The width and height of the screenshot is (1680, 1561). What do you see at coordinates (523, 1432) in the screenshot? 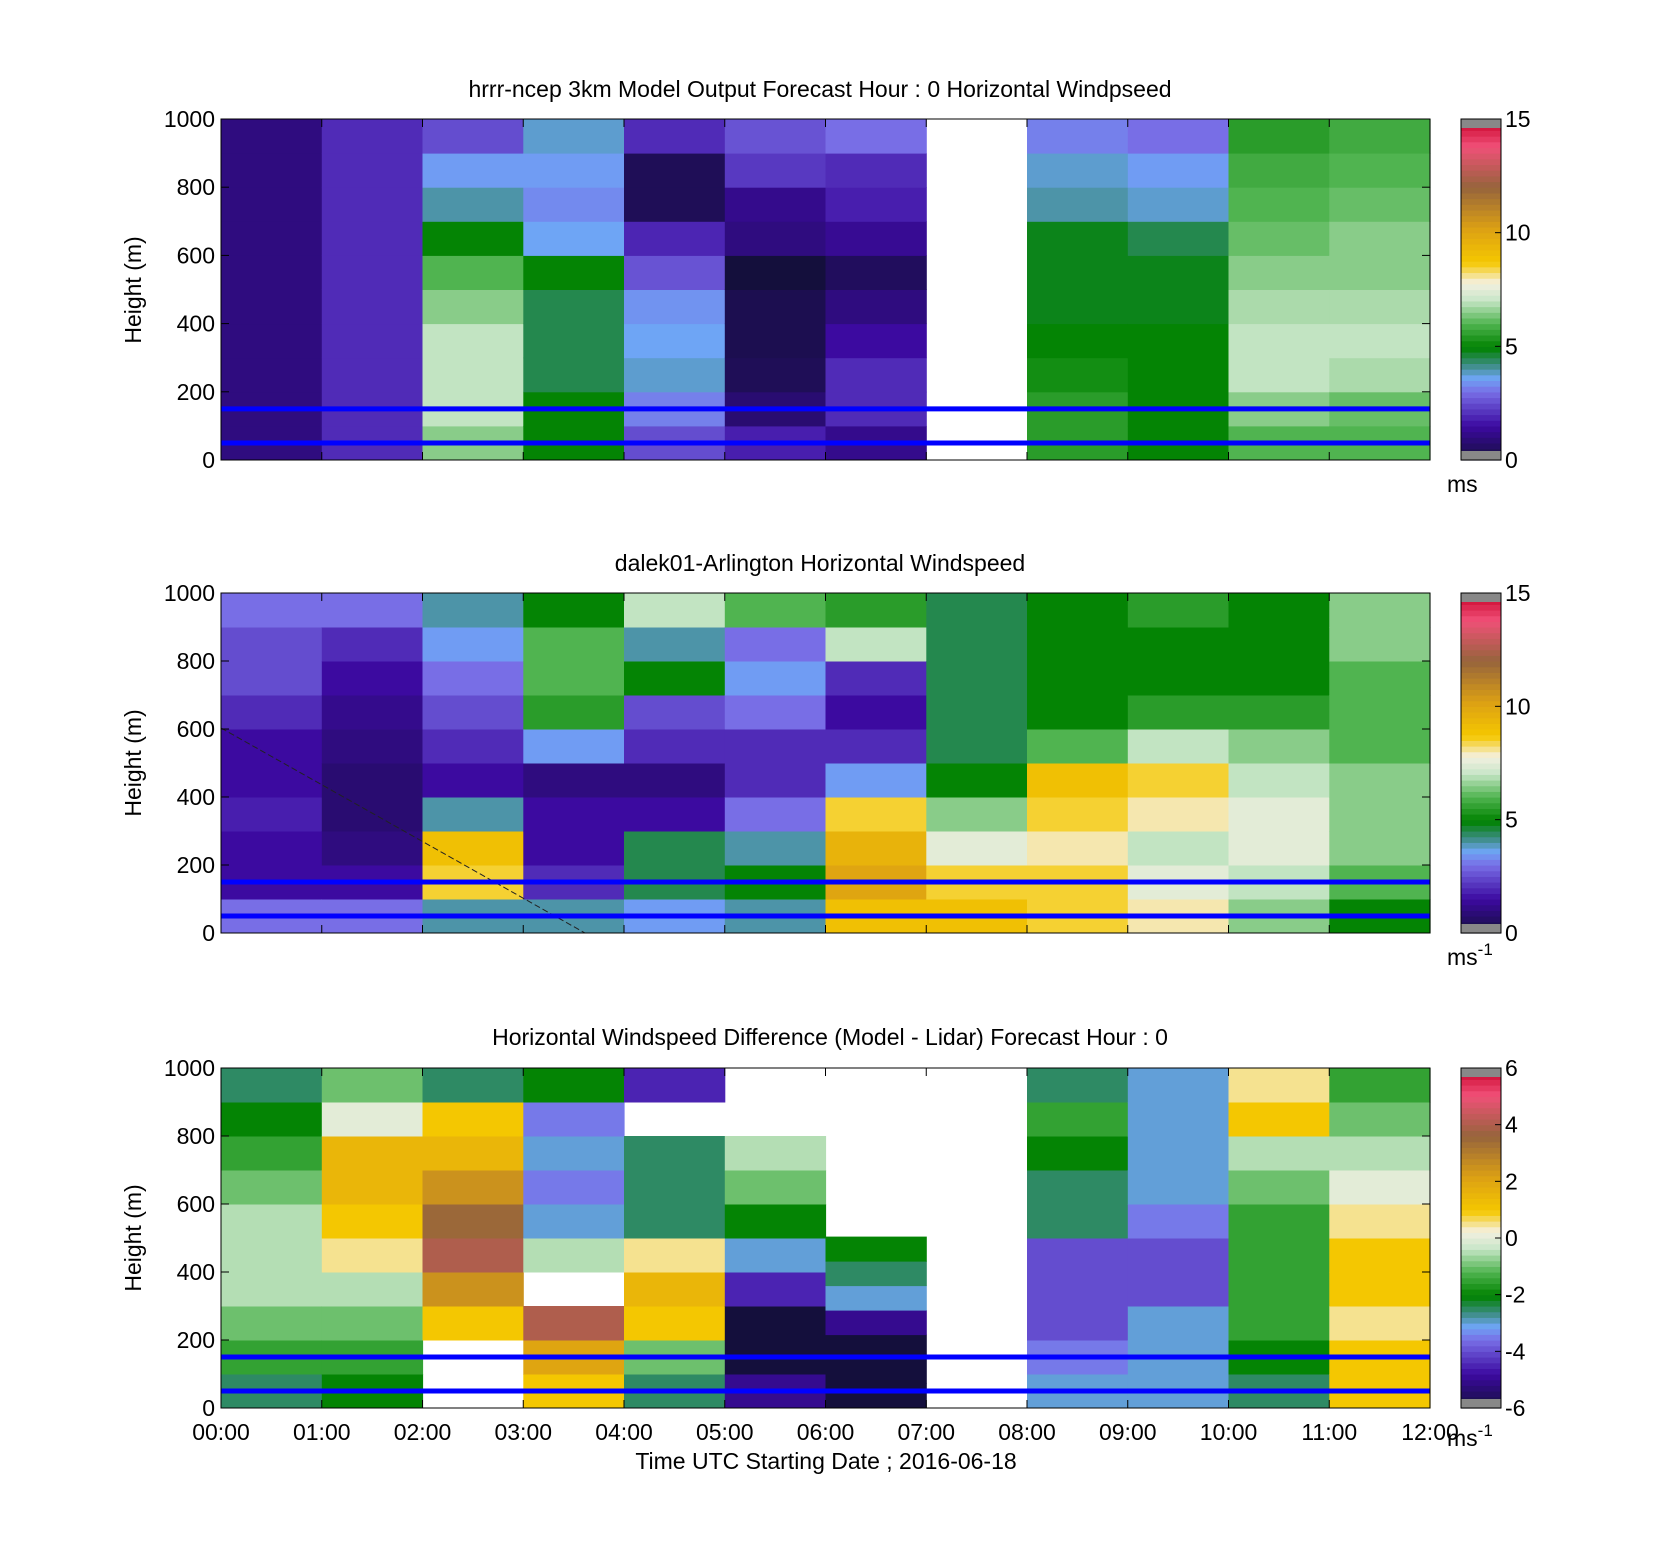
I see `x-tick-label: 03:00` at bounding box center [523, 1432].